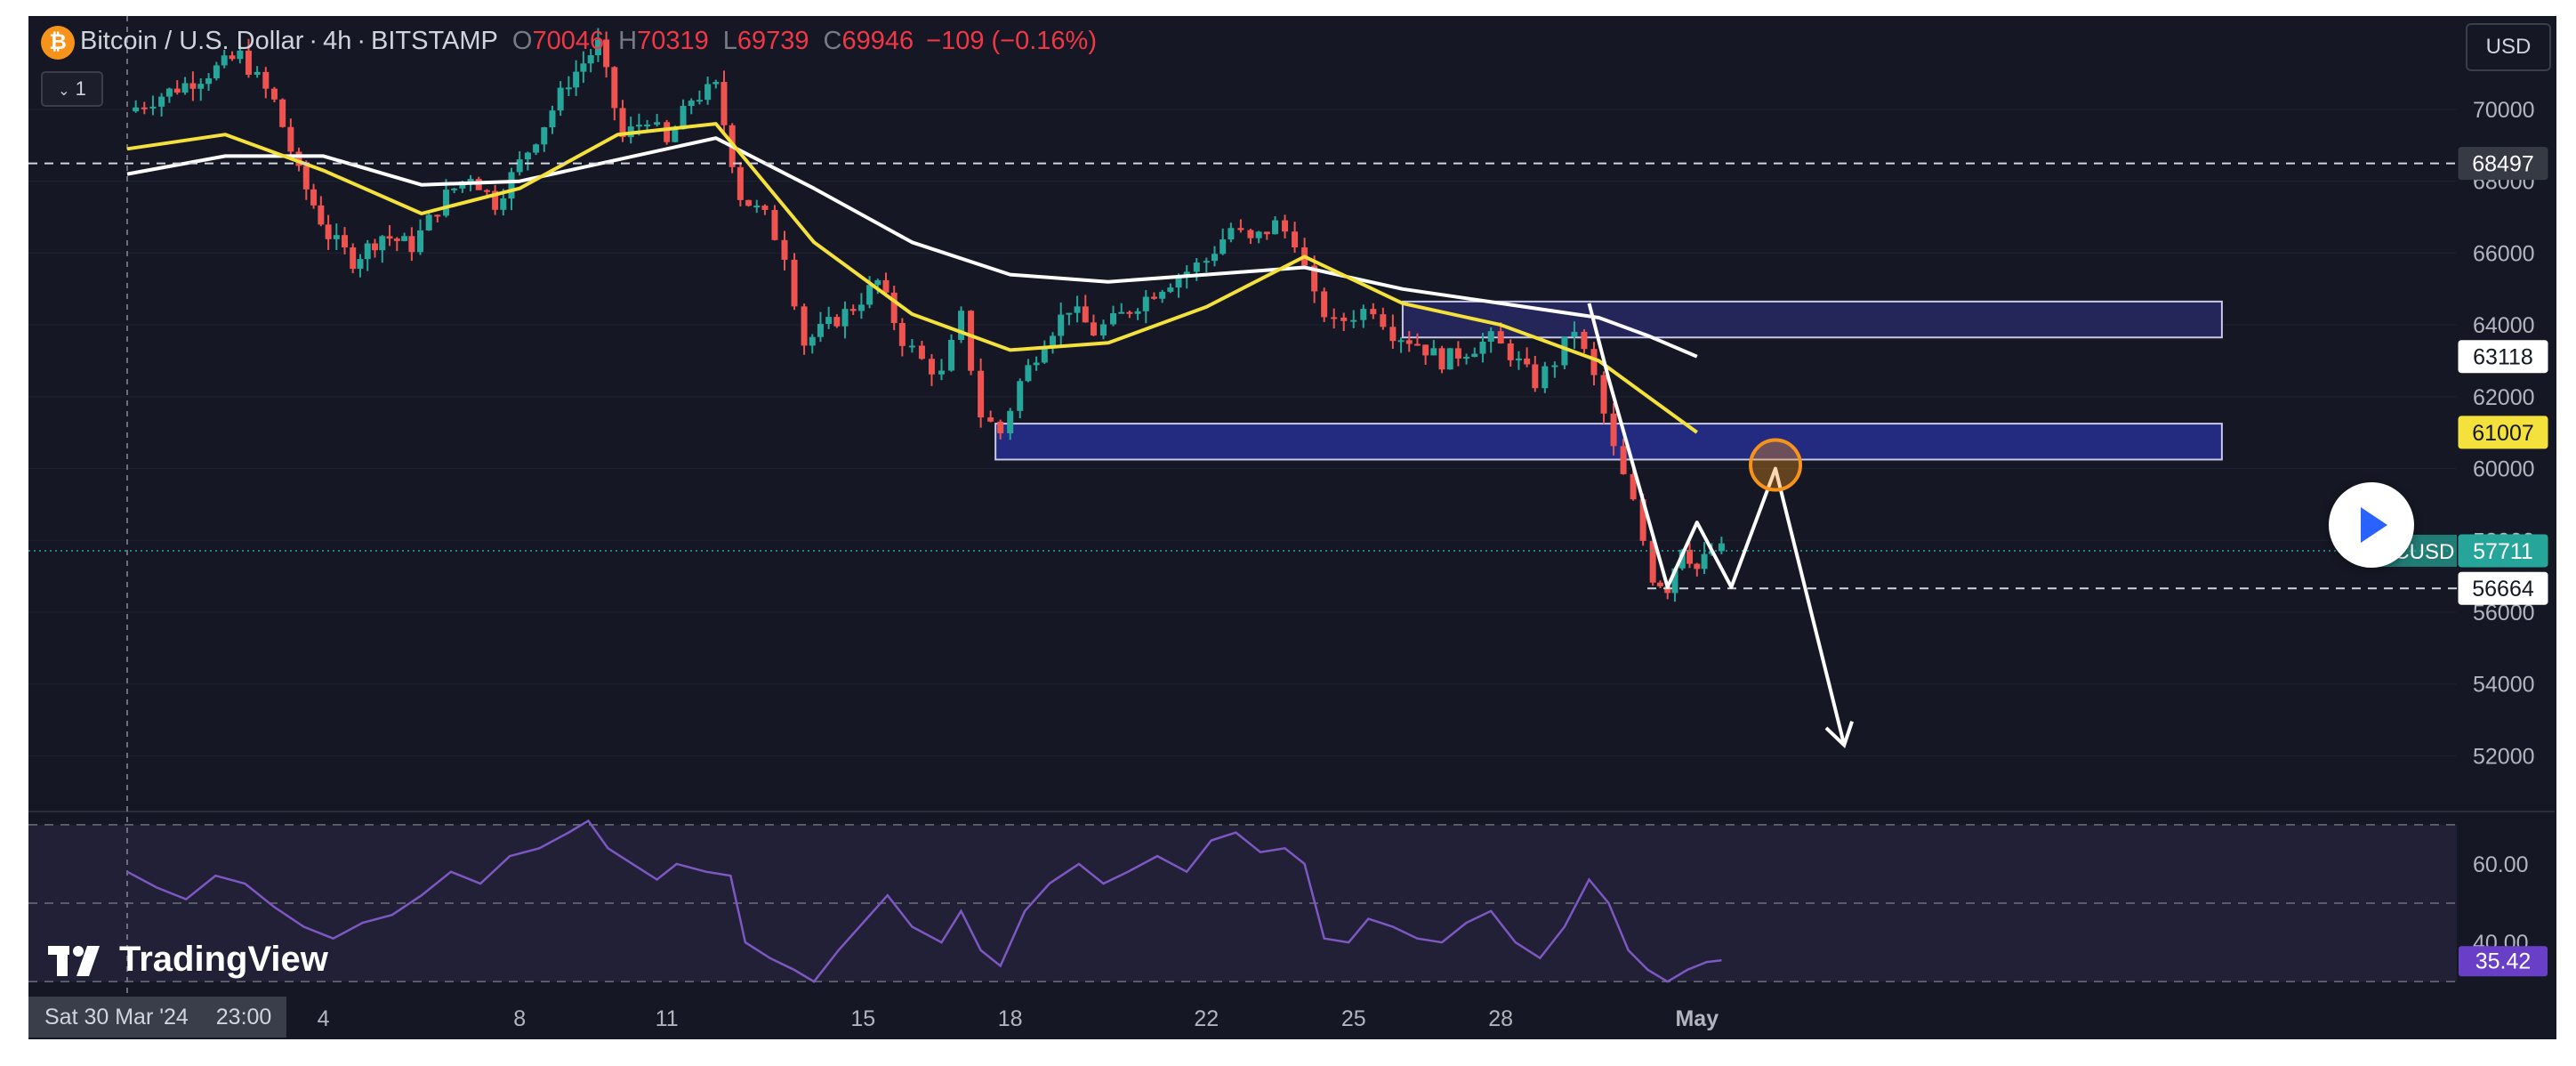 This screenshot has height=1066, width=2576. What do you see at coordinates (434, 41) in the screenshot?
I see `exchange-label: BITSTAMP` at bounding box center [434, 41].